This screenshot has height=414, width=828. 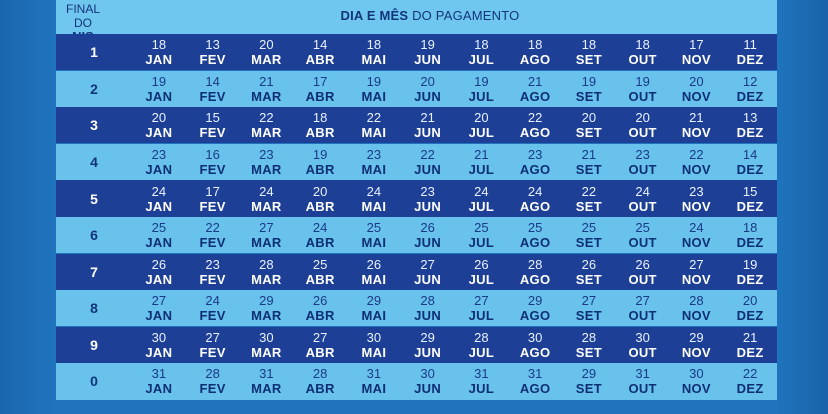 I want to click on payment-date-cell: 18 AGO, so click(x=535, y=52).